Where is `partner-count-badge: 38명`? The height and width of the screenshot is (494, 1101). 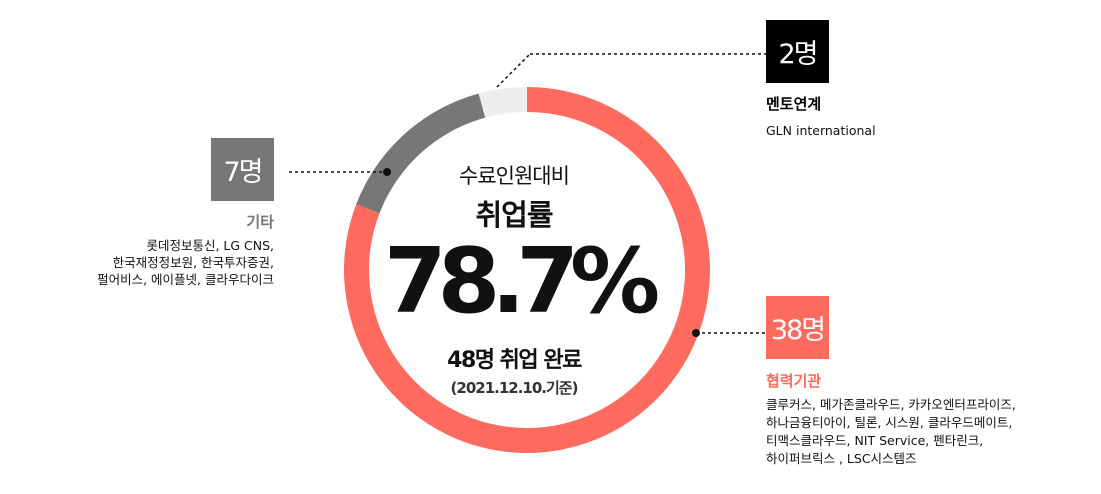
partner-count-badge: 38명 is located at coordinates (797, 327).